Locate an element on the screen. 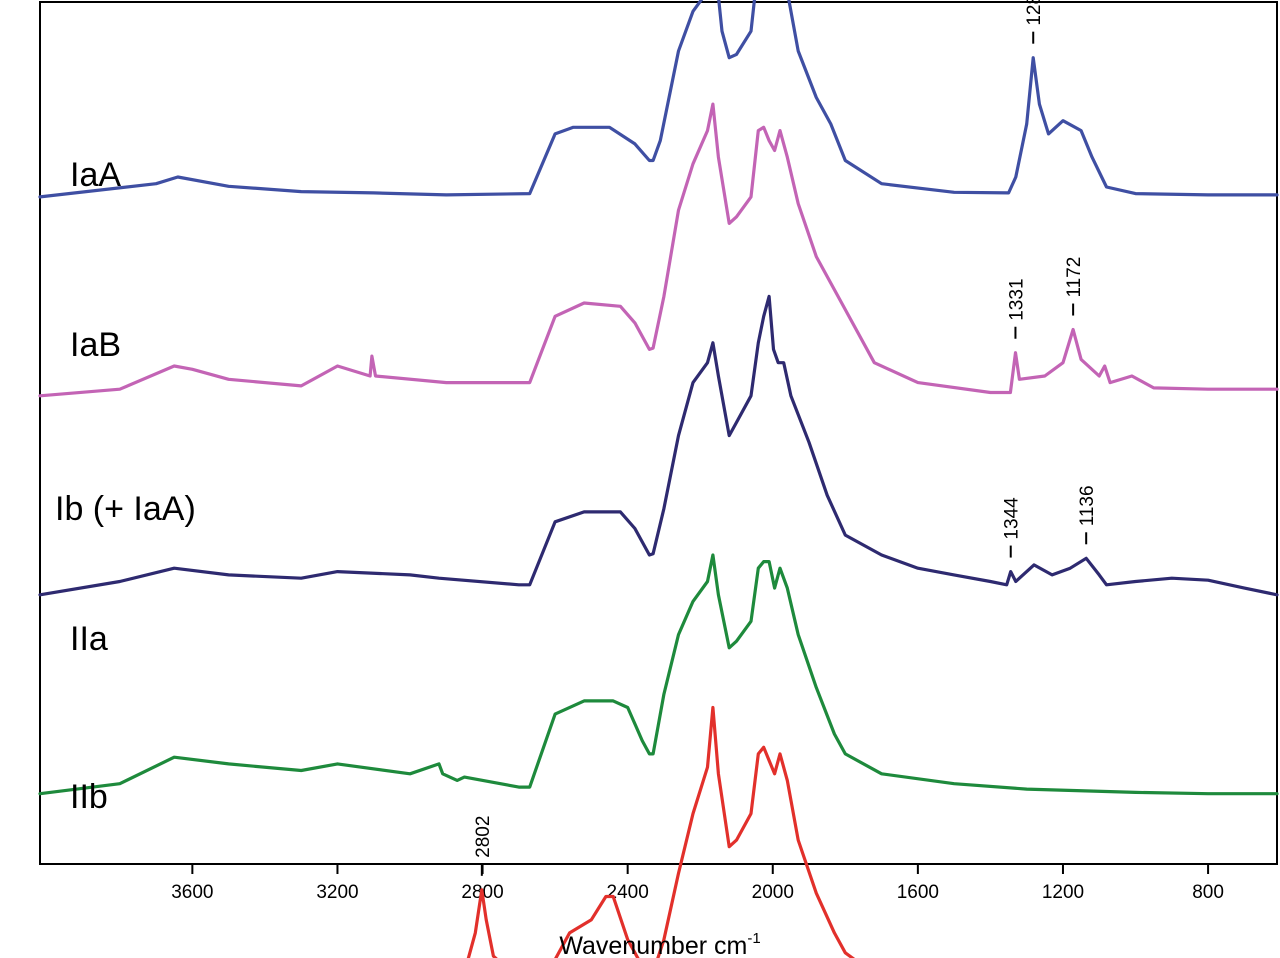 Image resolution: width=1280 pixels, height=958 pixels. x-tick-label: 3200 is located at coordinates (337, 892).